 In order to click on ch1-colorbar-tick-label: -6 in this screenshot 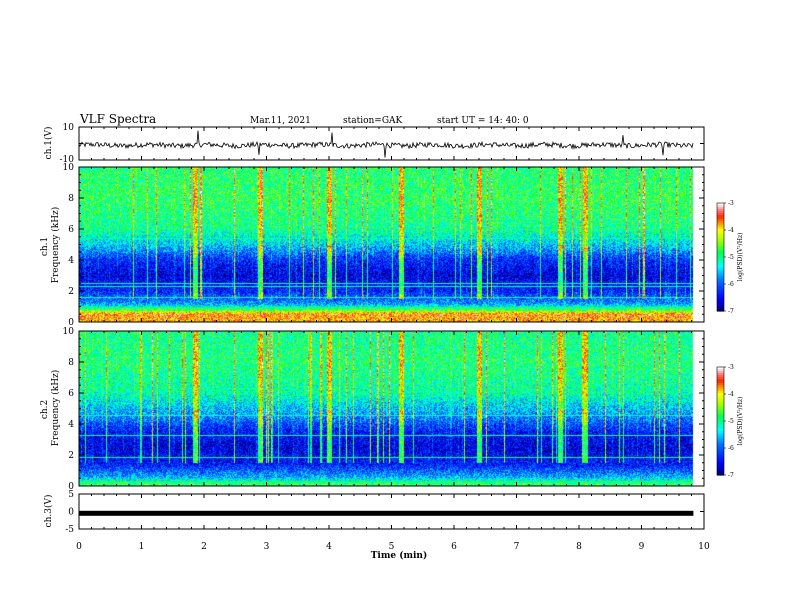, I will do `click(731, 284)`.